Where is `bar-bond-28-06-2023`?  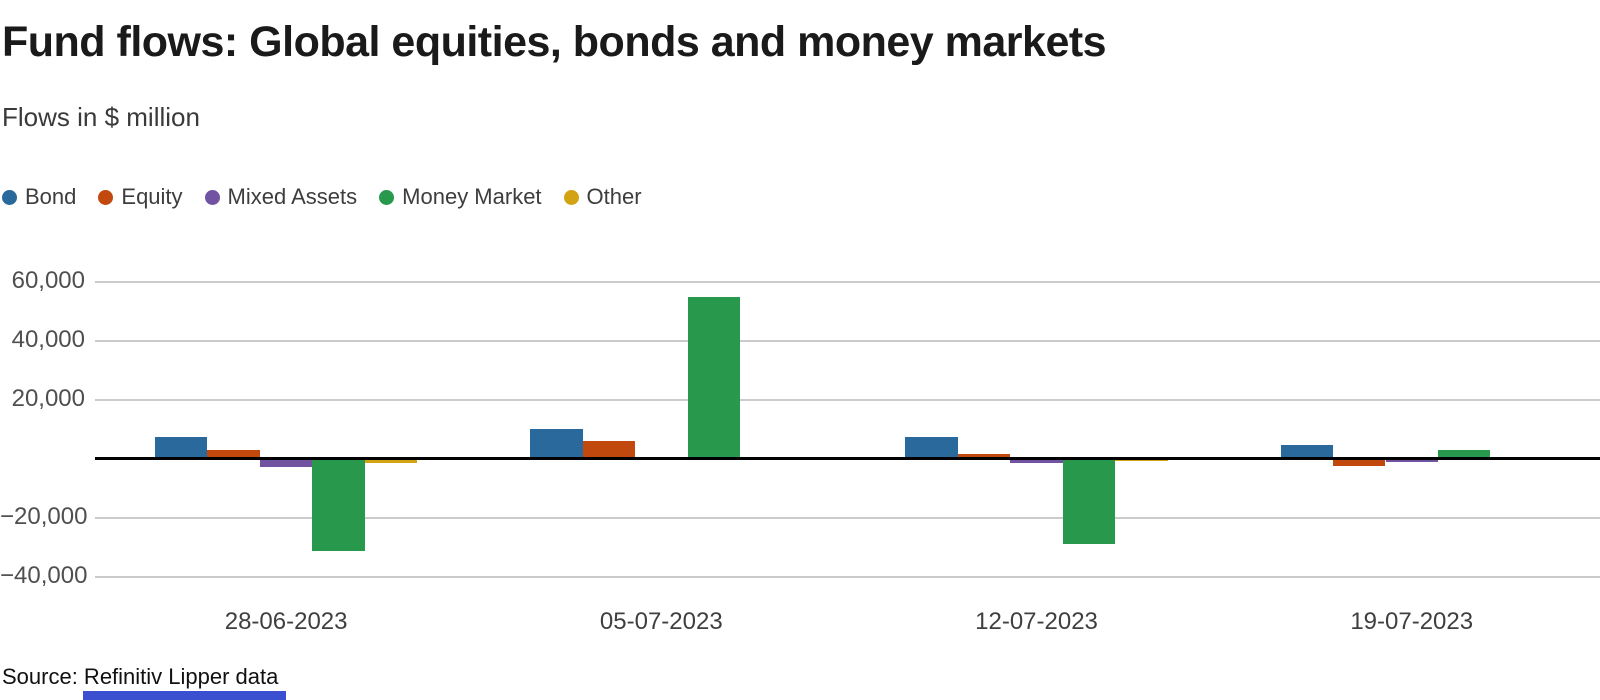 bar-bond-28-06-2023 is located at coordinates (181, 448).